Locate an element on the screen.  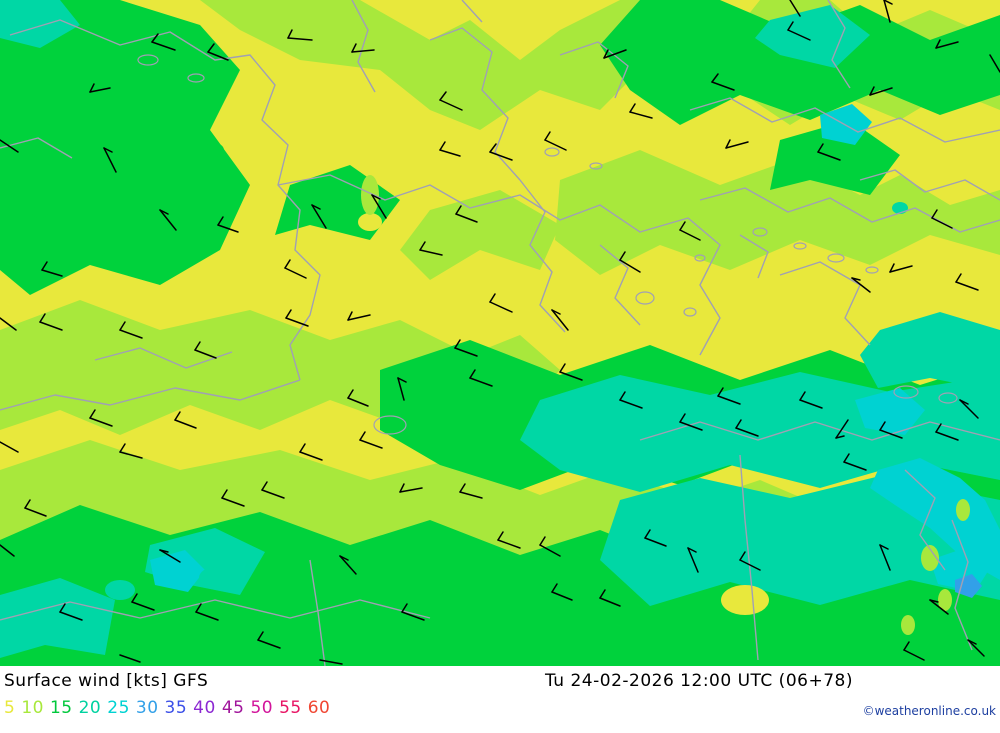
legend-tick-55: 55 is located at coordinates (290, 708).